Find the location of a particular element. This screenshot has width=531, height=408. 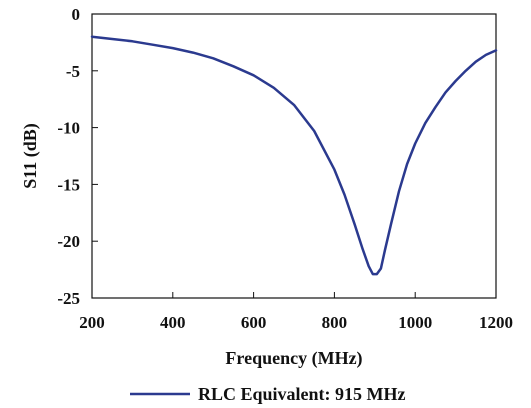

y-tick-label: -15 is located at coordinates (68, 184).